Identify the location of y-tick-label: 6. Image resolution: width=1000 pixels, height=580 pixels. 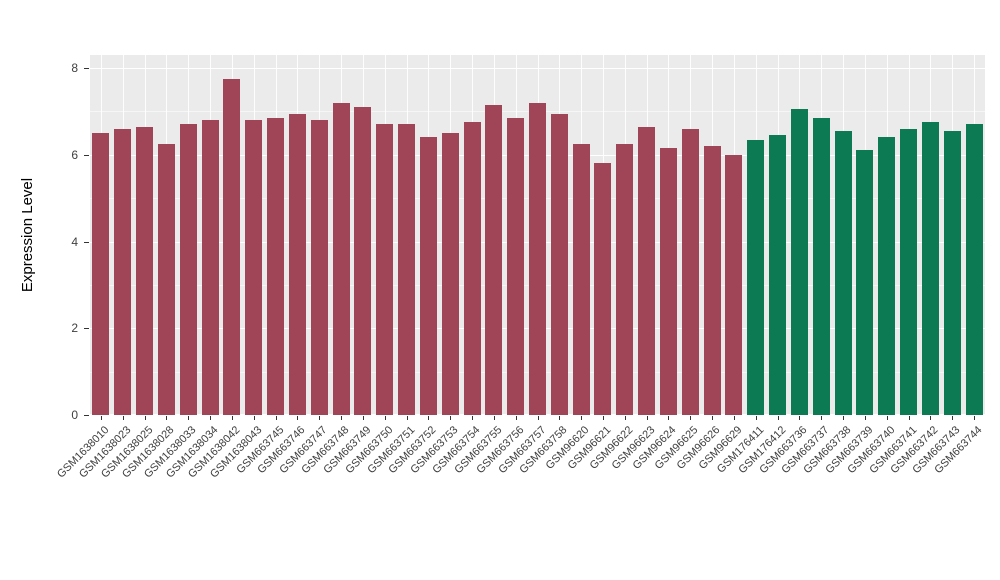
(74, 154).